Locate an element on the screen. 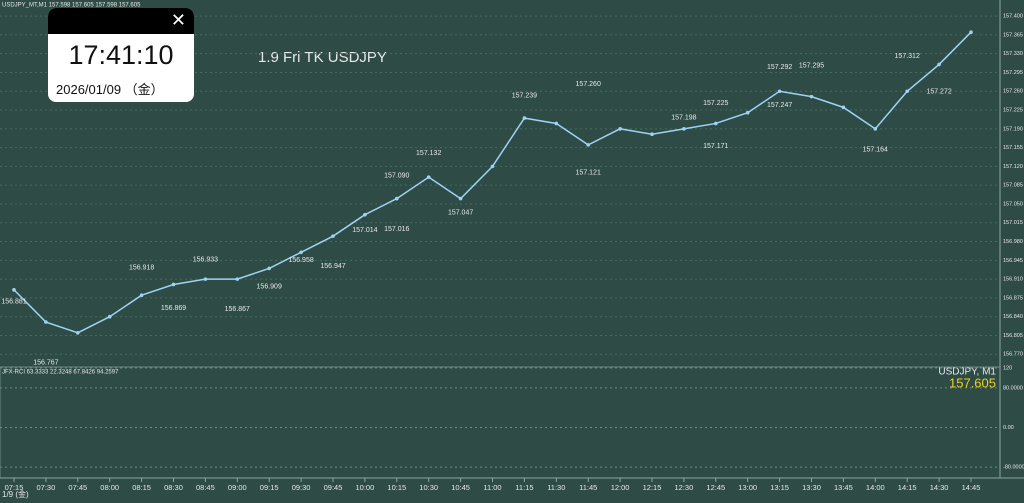 This screenshot has width=1024, height=503. price-annotation: 156.933 is located at coordinates (205, 260).